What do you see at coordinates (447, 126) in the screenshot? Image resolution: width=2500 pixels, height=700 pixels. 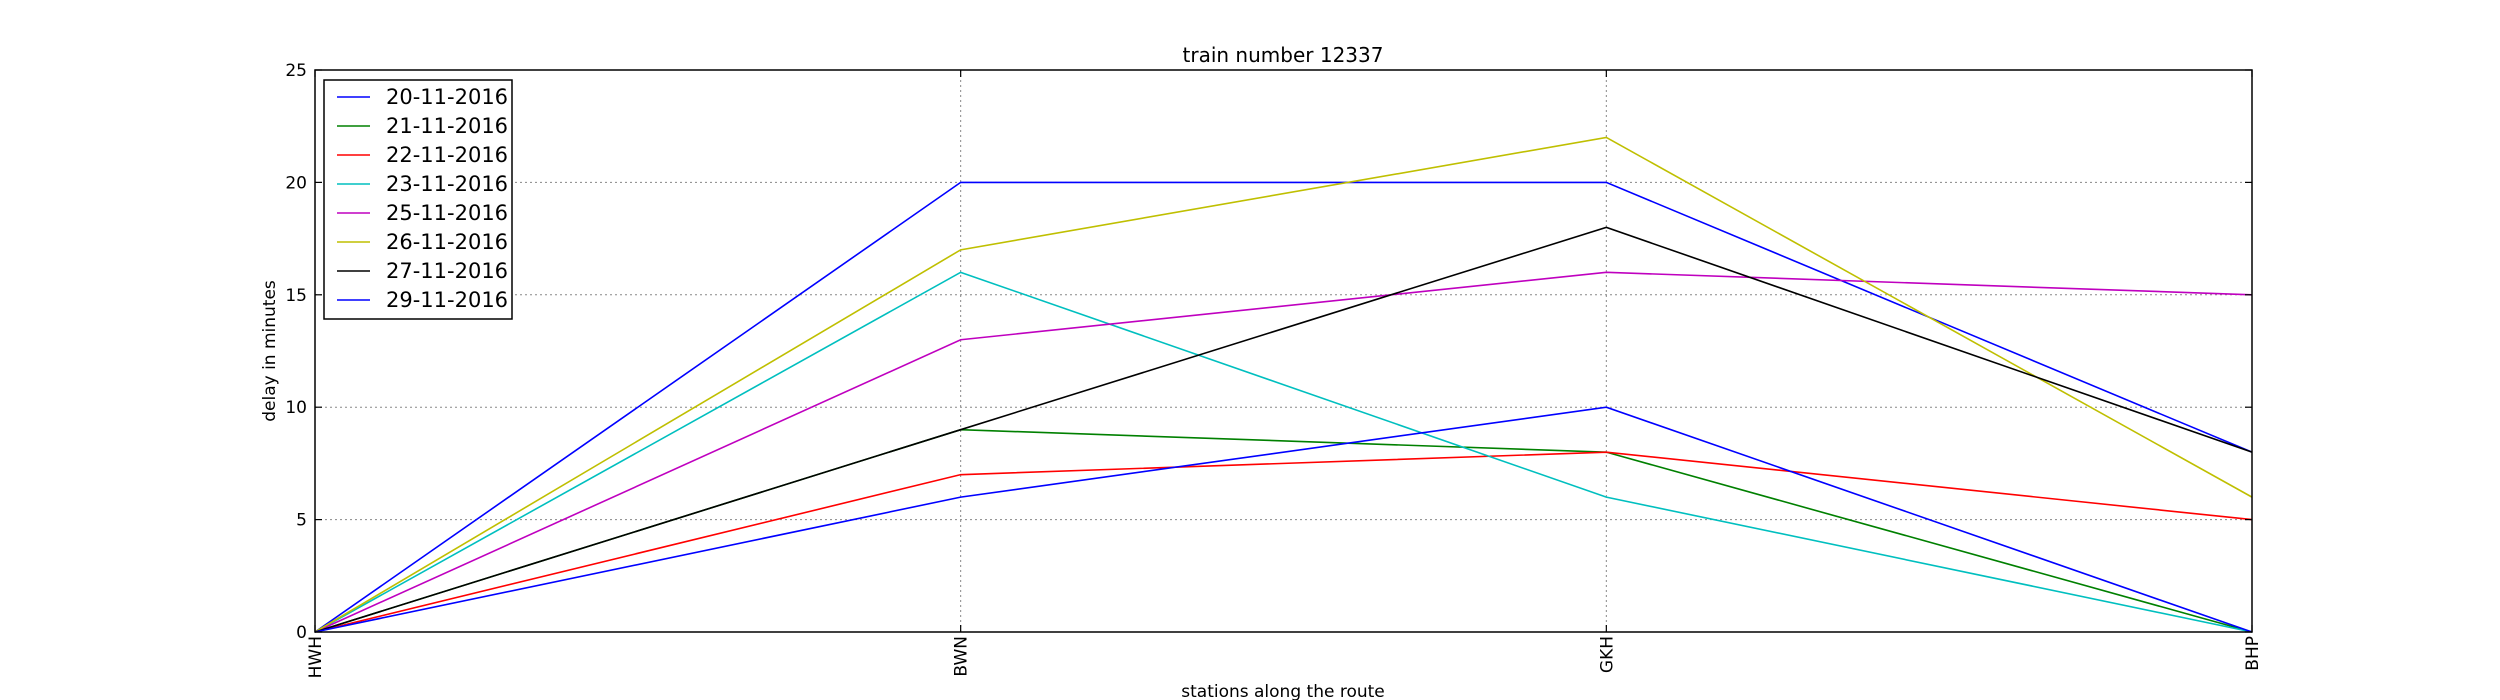 I see `legend-label: 21-11-2016` at bounding box center [447, 126].